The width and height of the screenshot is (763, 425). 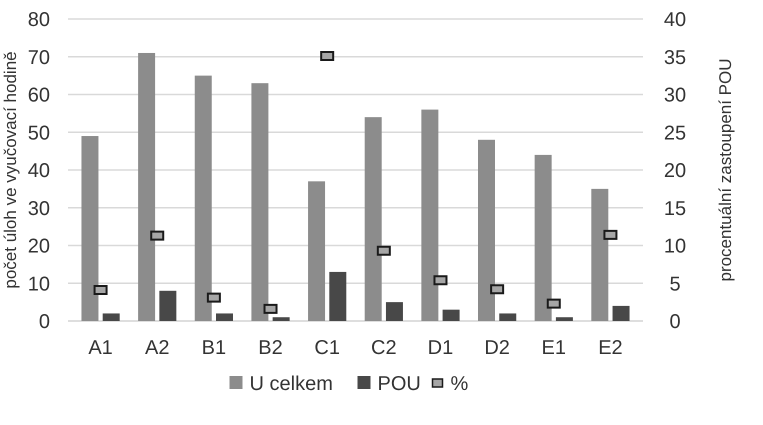 What do you see at coordinates (399, 384) in the screenshot?
I see `legend-label: POU` at bounding box center [399, 384].